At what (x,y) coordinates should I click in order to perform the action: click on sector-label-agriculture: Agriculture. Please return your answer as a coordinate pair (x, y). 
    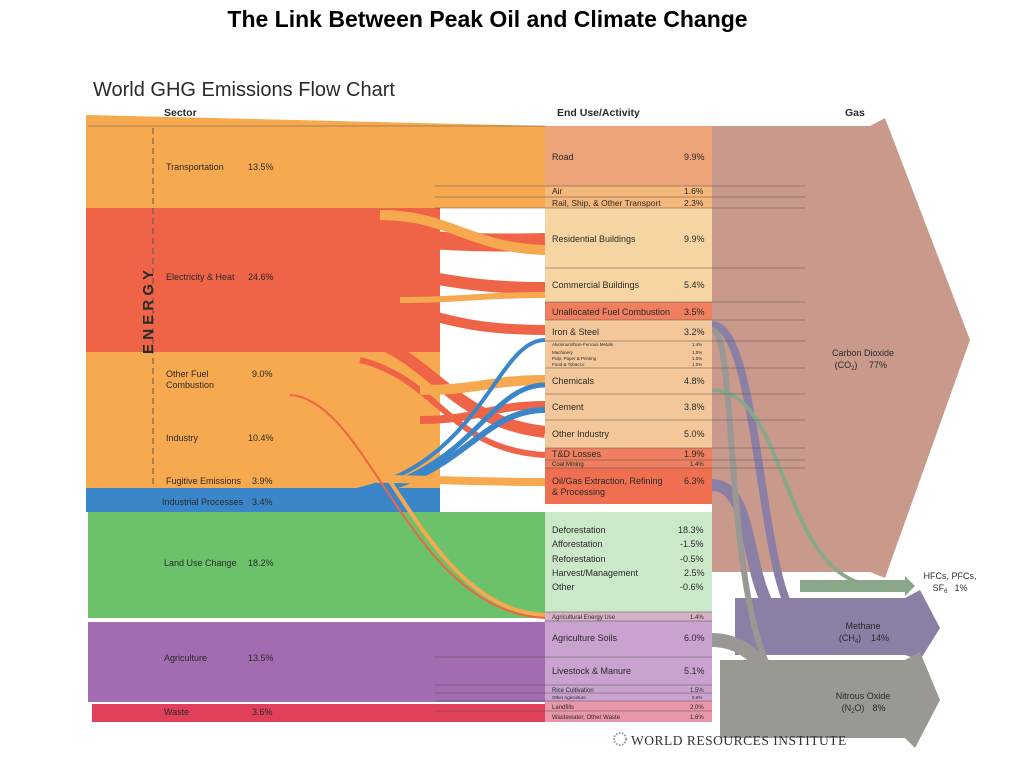
    Looking at the image, I should click on (185, 658).